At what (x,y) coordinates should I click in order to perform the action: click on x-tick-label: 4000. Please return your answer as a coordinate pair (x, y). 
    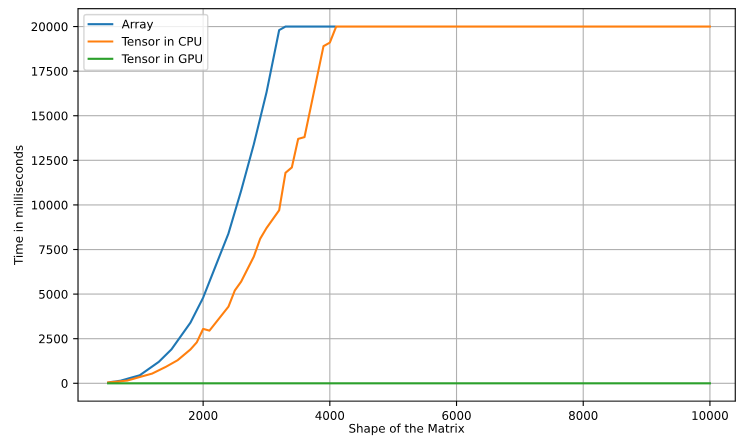
    Looking at the image, I should click on (329, 415).